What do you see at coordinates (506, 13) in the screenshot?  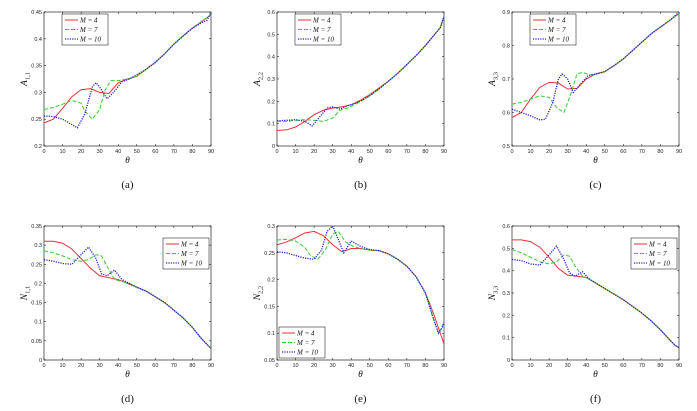 I see `y-tick-label: 0.9` at bounding box center [506, 13].